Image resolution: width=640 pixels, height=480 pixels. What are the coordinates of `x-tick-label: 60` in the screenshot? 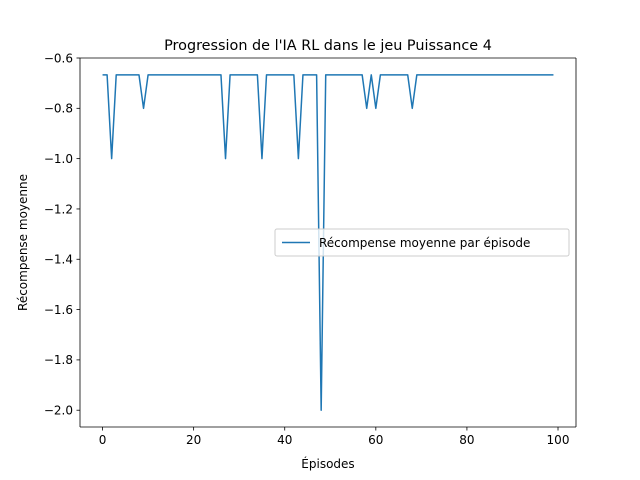 It's located at (375, 440).